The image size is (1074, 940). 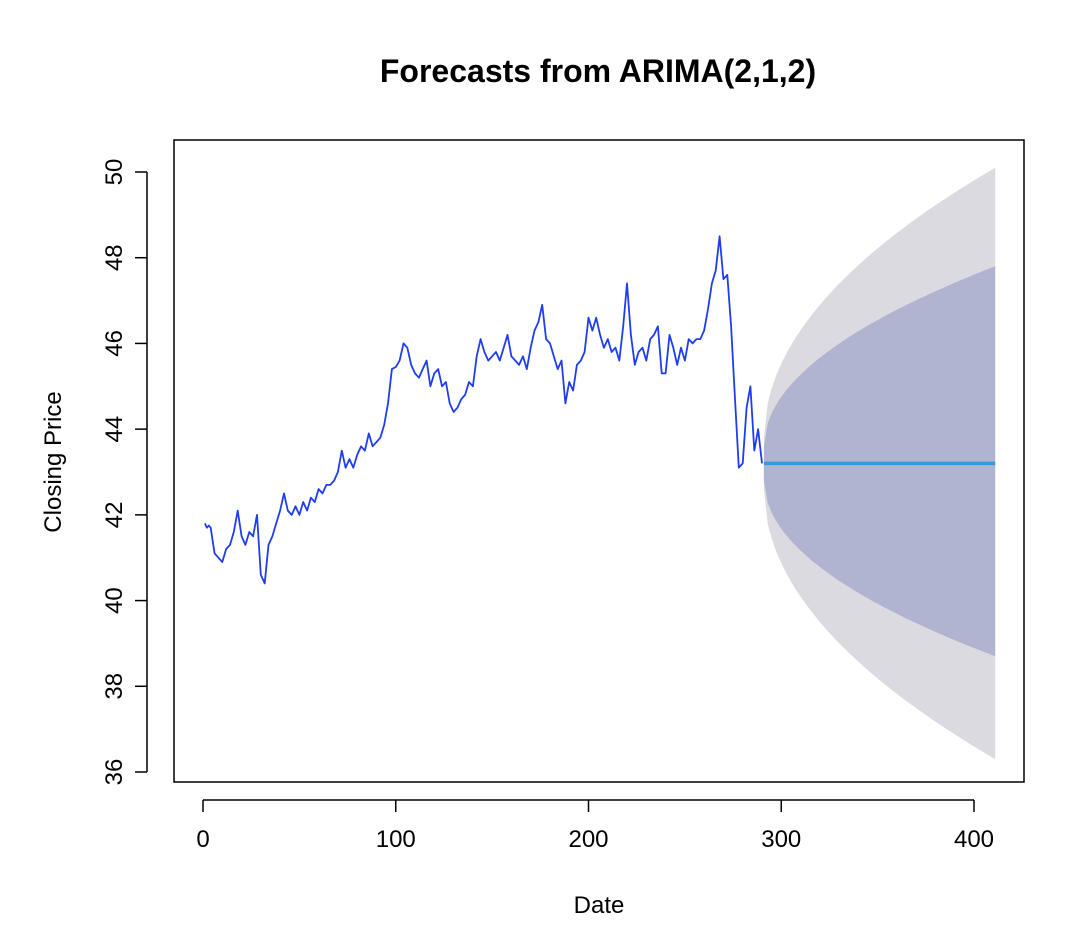 What do you see at coordinates (396, 839) in the screenshot?
I see `x-tick-label: 100` at bounding box center [396, 839].